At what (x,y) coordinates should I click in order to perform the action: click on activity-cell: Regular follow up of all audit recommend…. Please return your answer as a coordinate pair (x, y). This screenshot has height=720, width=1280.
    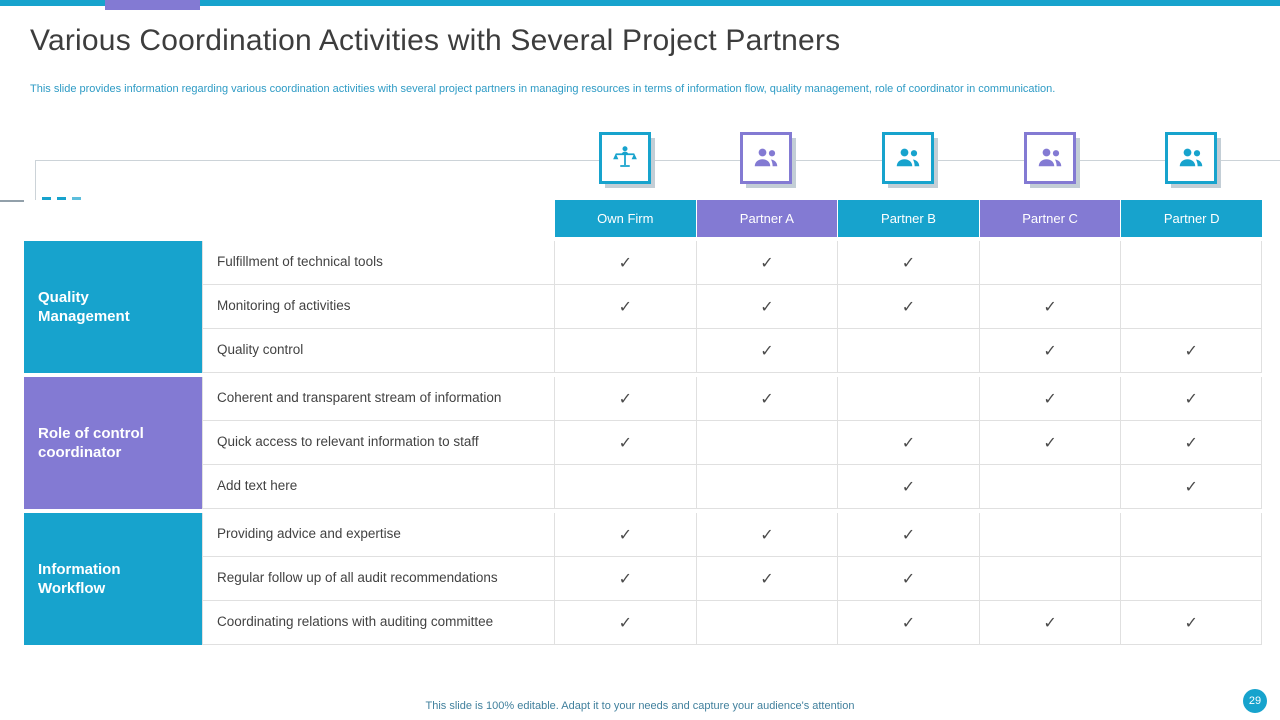
    Looking at the image, I should click on (378, 579).